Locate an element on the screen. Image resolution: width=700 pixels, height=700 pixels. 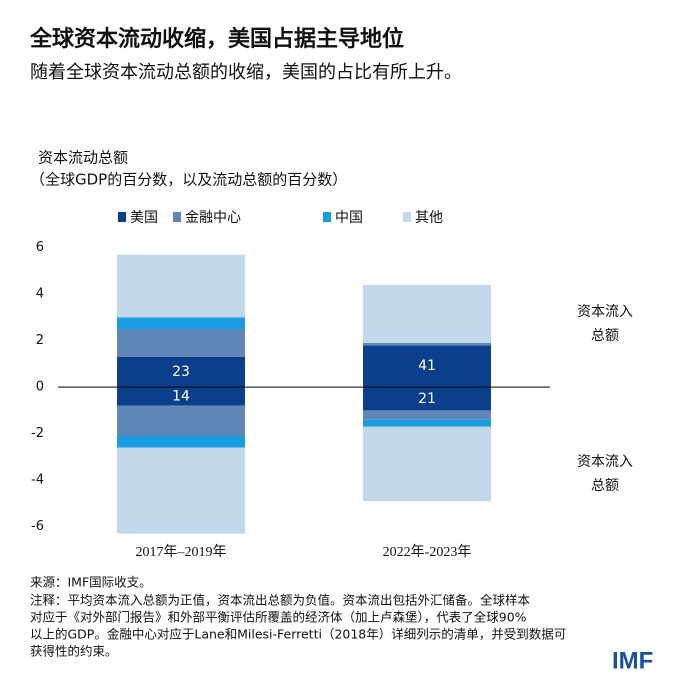
legend-label: 金融中心 is located at coordinates (213, 218).